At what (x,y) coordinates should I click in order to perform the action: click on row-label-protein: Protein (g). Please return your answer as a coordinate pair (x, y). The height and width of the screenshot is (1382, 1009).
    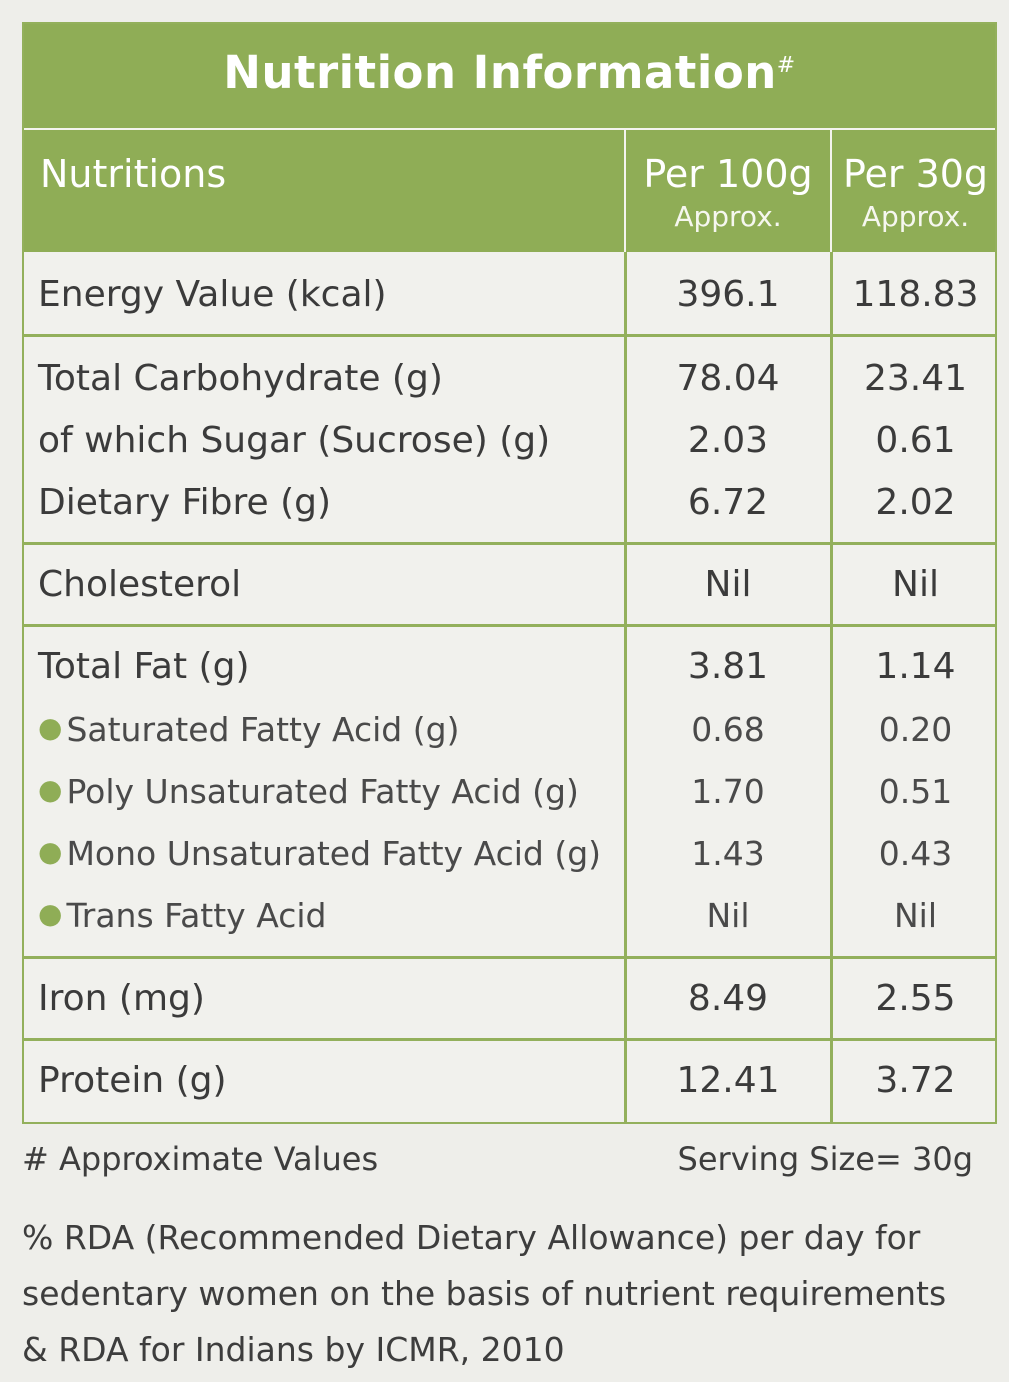
    Looking at the image, I should click on (132, 1080).